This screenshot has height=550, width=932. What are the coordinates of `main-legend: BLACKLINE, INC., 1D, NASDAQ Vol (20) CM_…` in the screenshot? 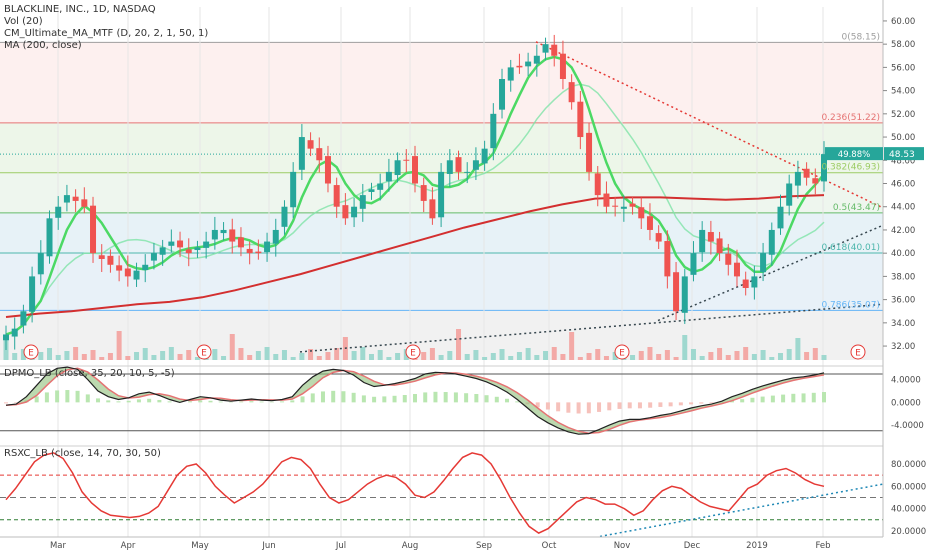 It's located at (106, 28).